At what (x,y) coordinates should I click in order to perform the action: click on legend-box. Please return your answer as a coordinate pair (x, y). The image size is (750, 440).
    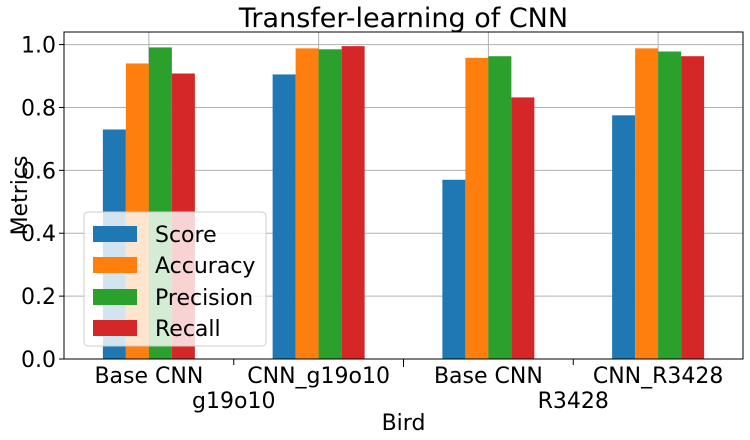
    Looking at the image, I should click on (175, 279).